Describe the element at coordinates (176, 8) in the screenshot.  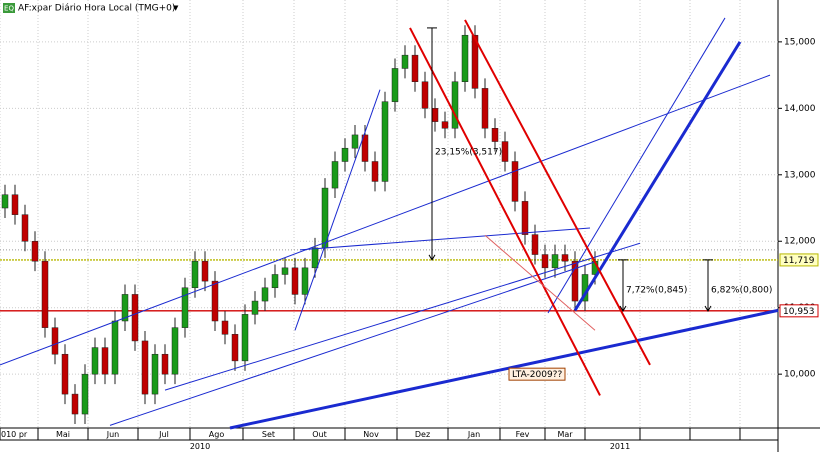
I see `menu-arrow: ▼` at that location.